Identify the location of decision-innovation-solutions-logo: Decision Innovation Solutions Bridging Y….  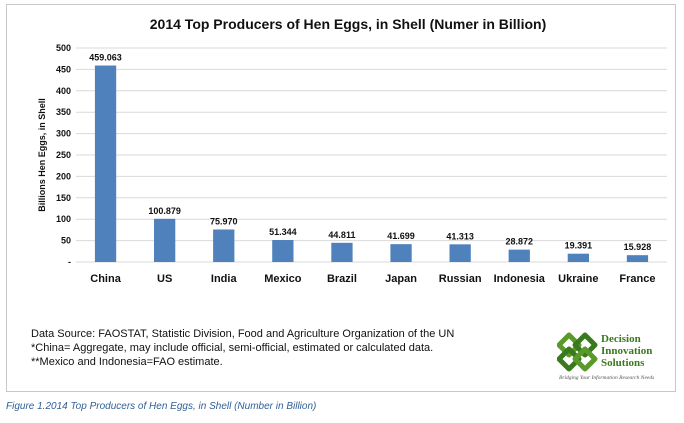
(615, 357).